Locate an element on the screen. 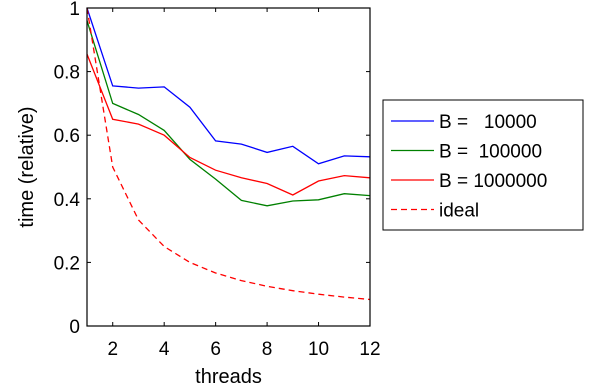 The image size is (604, 389). legend: B = 10000 B = 100000 B = 1000000 ideal is located at coordinates (483, 165).